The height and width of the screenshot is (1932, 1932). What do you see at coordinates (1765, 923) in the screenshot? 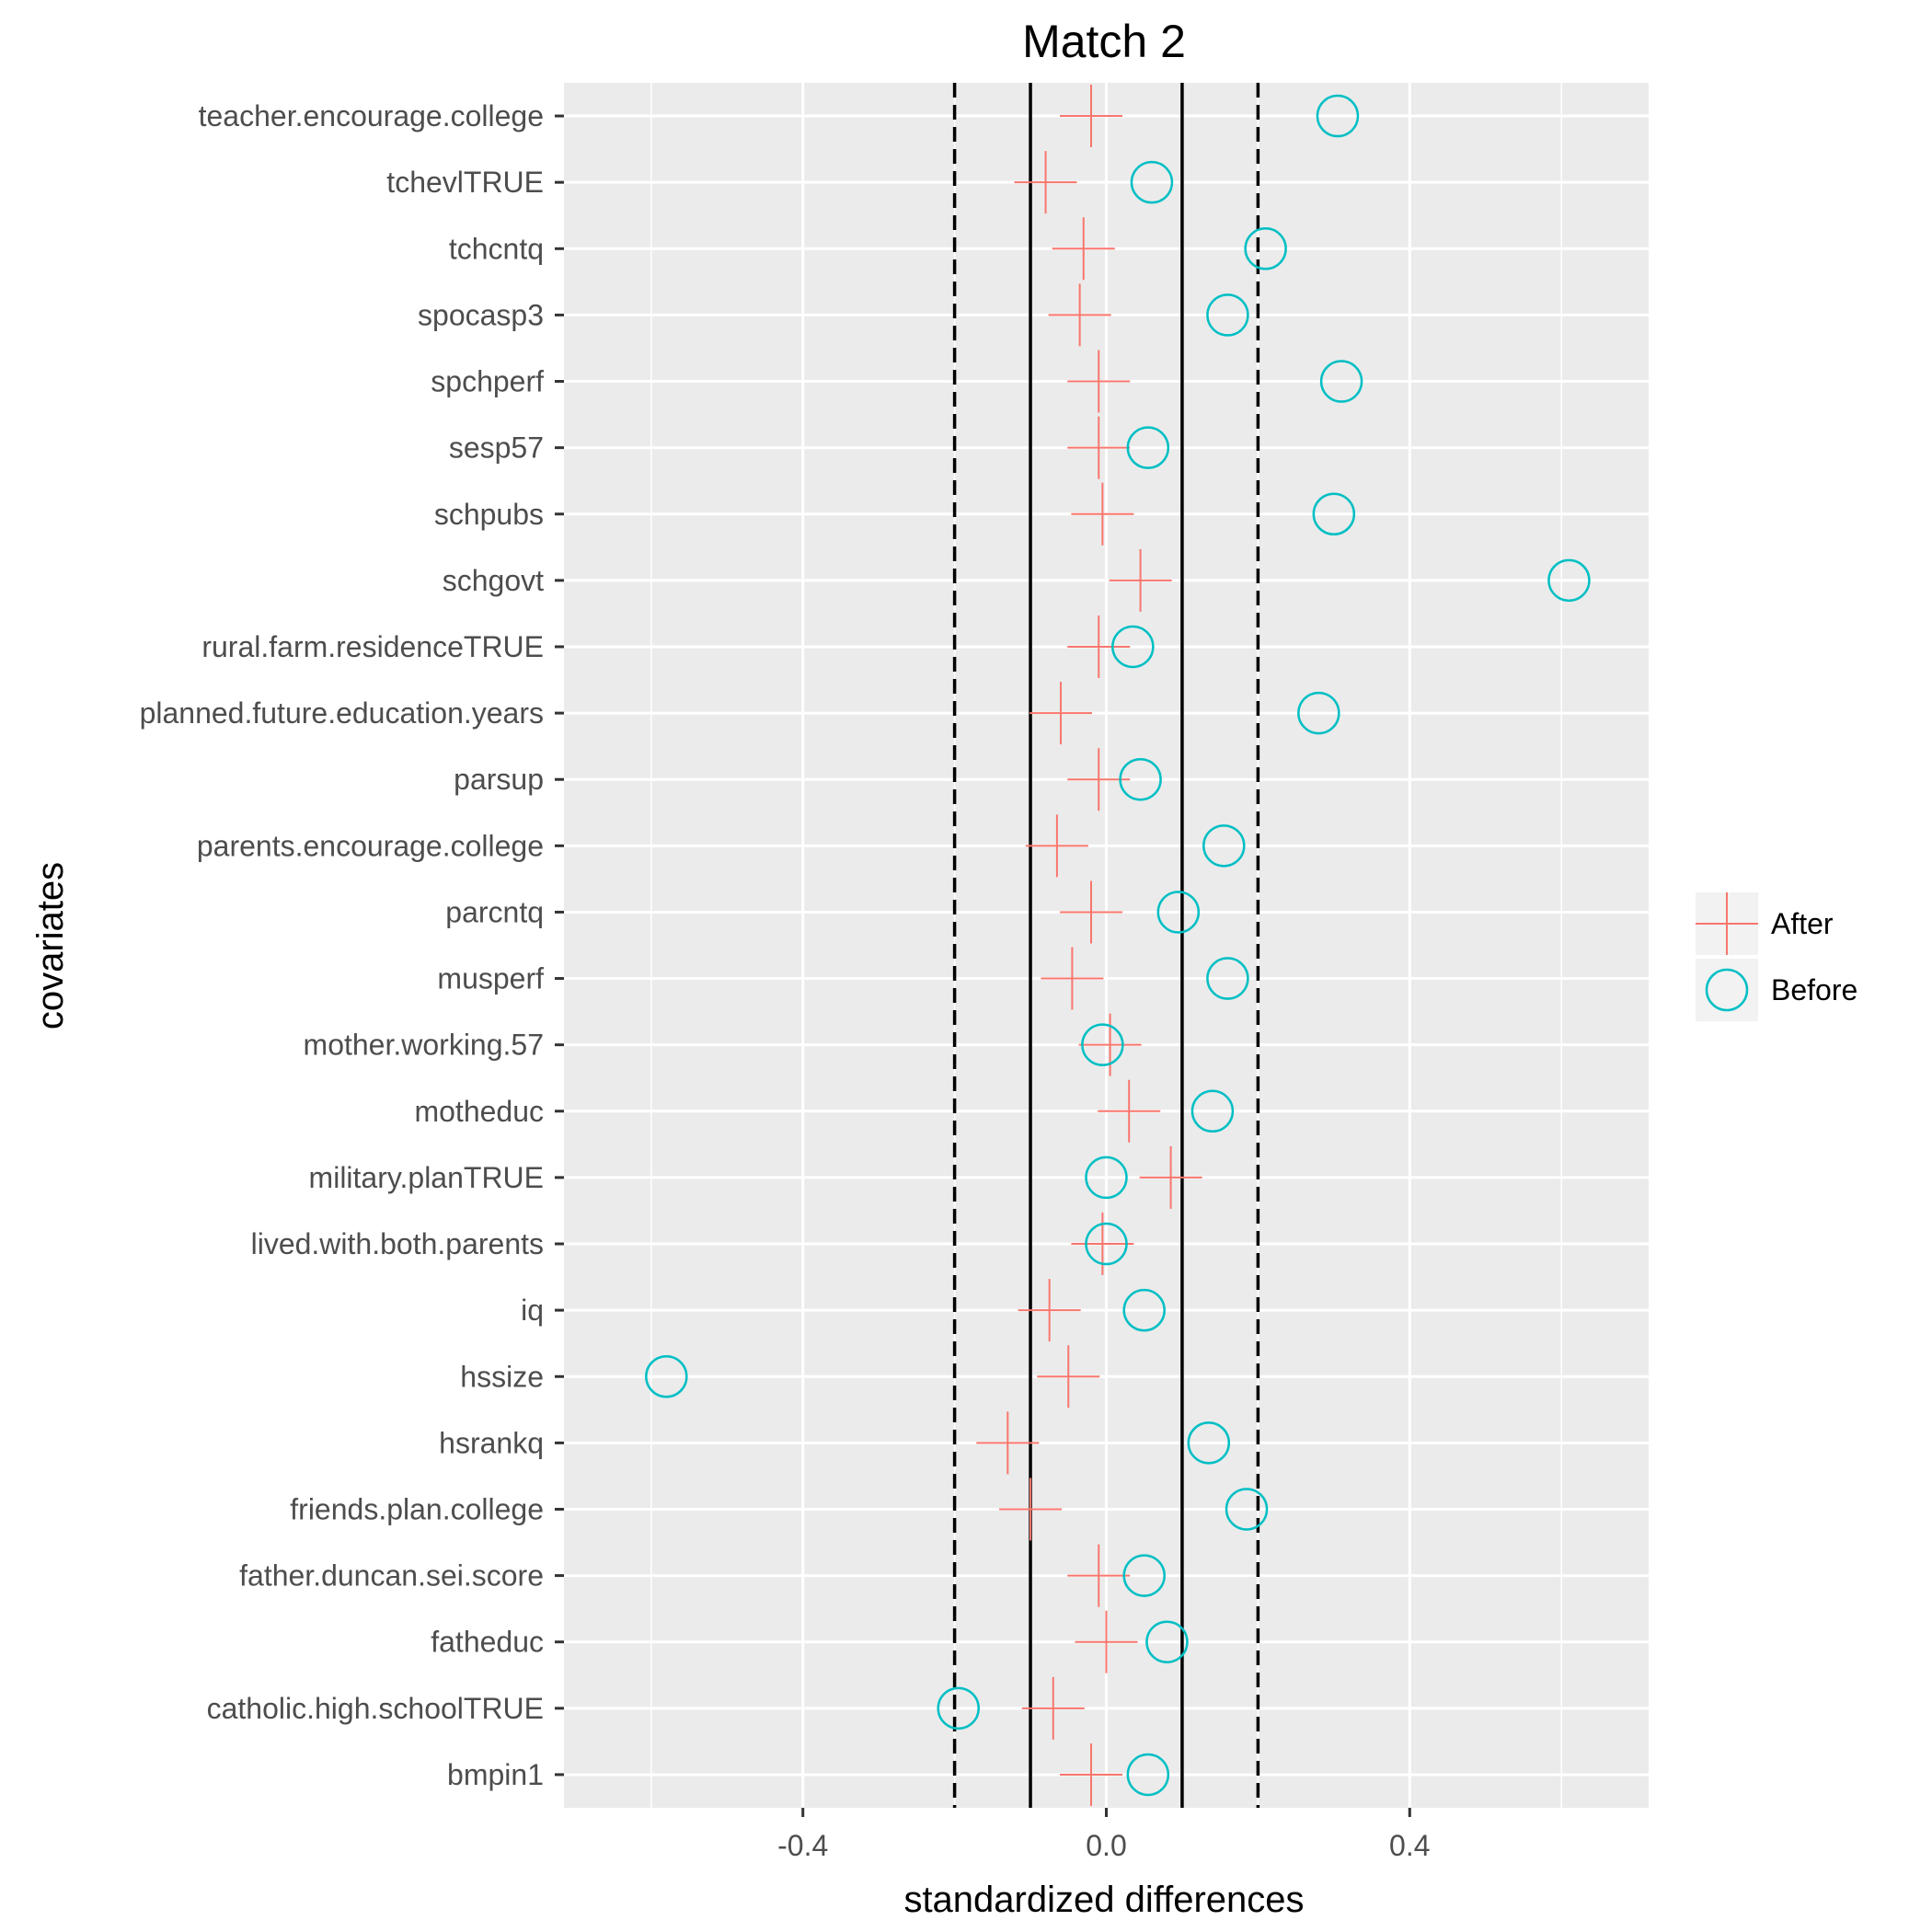
I see `legend-item-after: After` at bounding box center [1765, 923].